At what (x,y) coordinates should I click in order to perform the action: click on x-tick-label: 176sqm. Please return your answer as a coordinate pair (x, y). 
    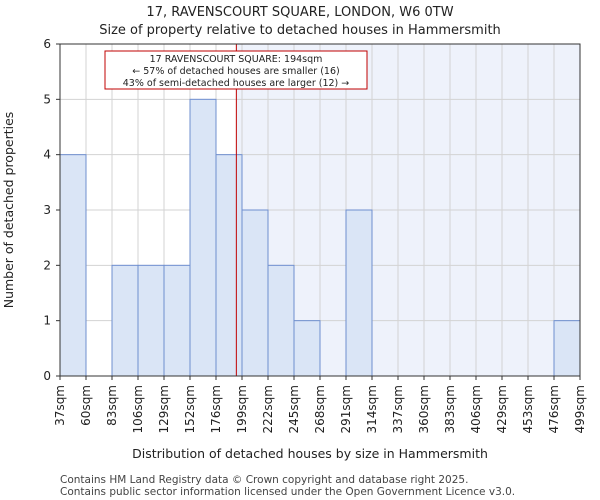
    Looking at the image, I should click on (216, 409).